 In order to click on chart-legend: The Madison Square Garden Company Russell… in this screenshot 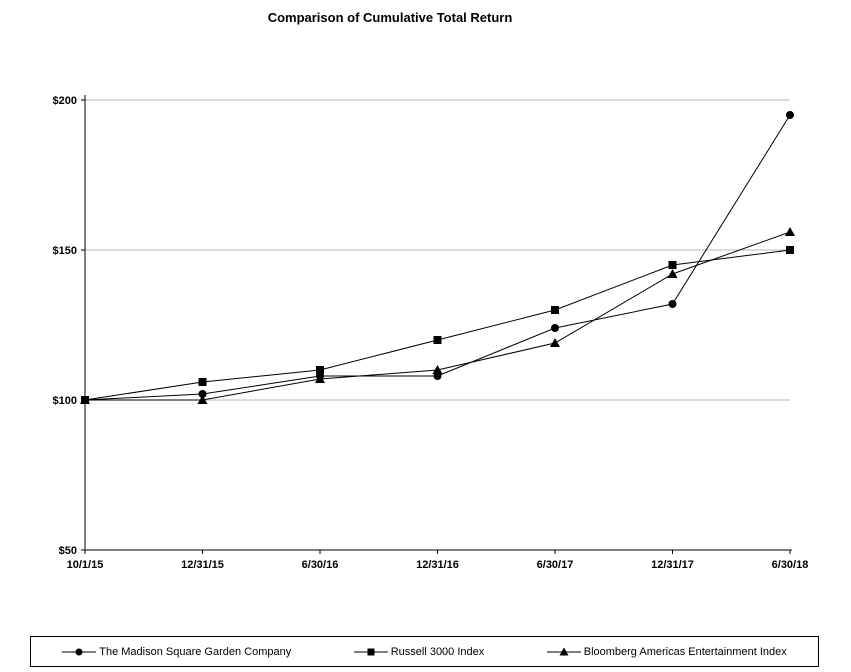, I will do `click(424, 651)`.